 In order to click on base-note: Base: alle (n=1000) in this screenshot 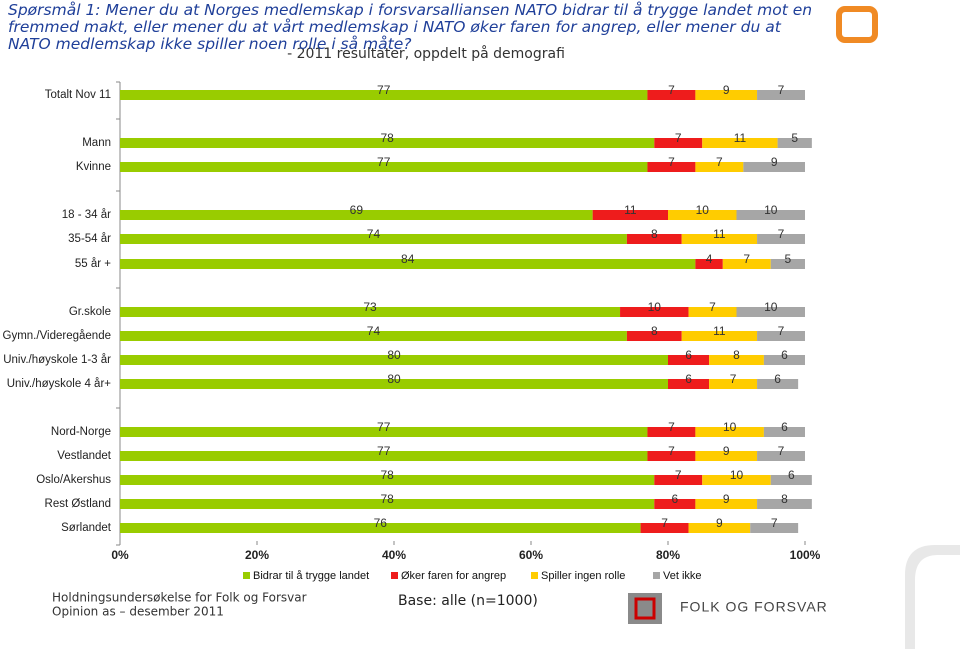, I will do `click(468, 601)`.